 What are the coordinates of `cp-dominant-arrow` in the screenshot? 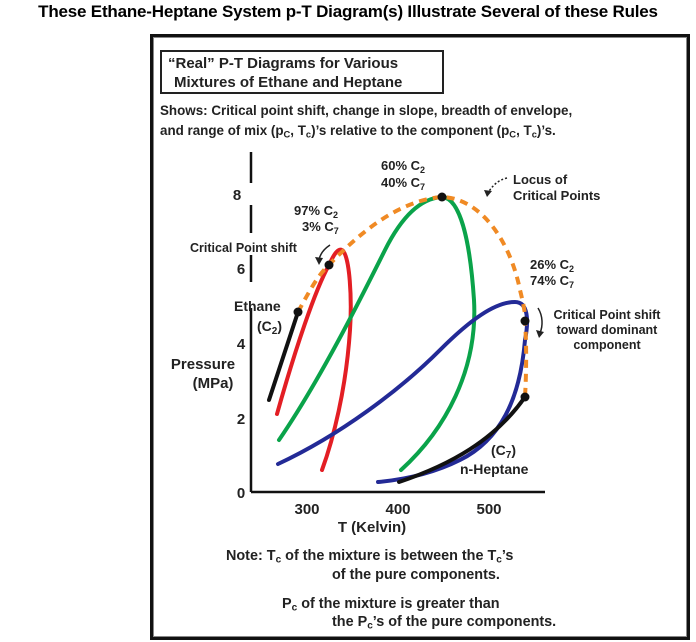 It's located at (540, 320).